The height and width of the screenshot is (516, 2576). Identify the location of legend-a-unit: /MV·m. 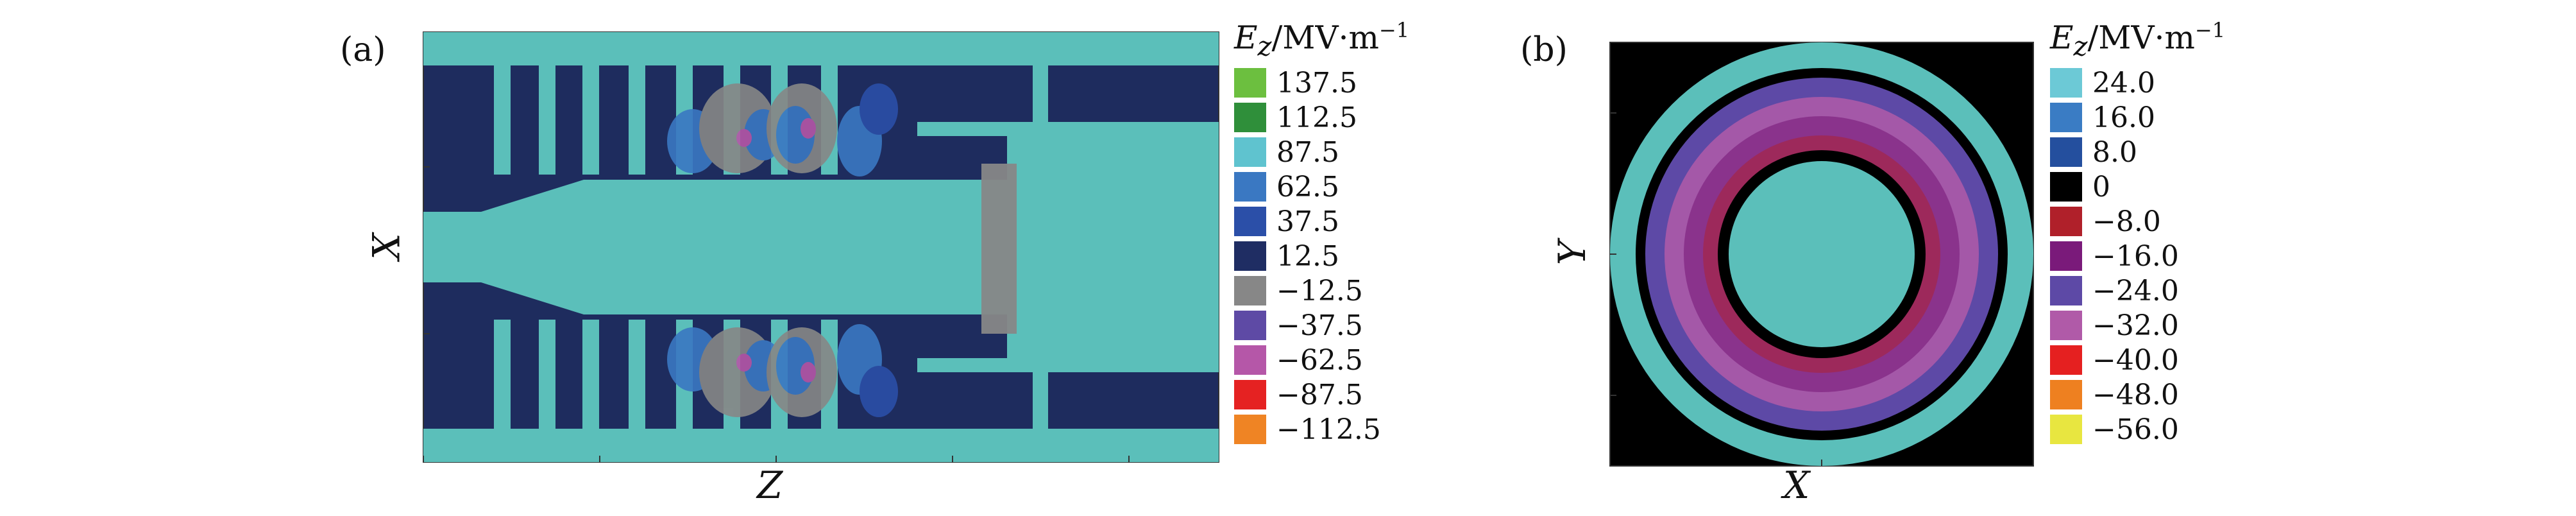
(1325, 37).